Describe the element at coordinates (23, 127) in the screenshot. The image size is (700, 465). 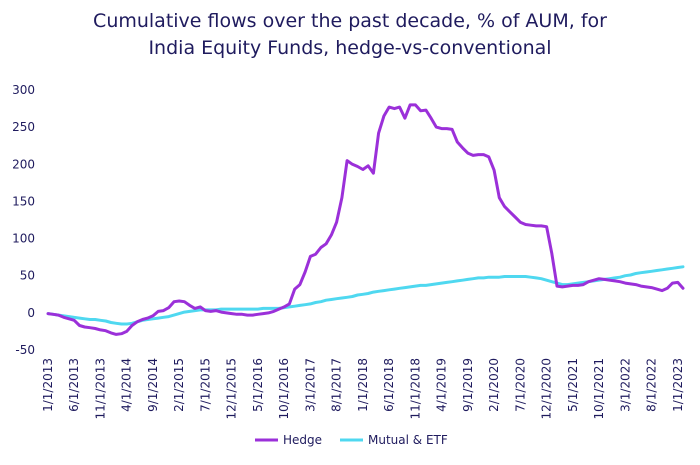
I see `y-tick-label: 250` at that location.